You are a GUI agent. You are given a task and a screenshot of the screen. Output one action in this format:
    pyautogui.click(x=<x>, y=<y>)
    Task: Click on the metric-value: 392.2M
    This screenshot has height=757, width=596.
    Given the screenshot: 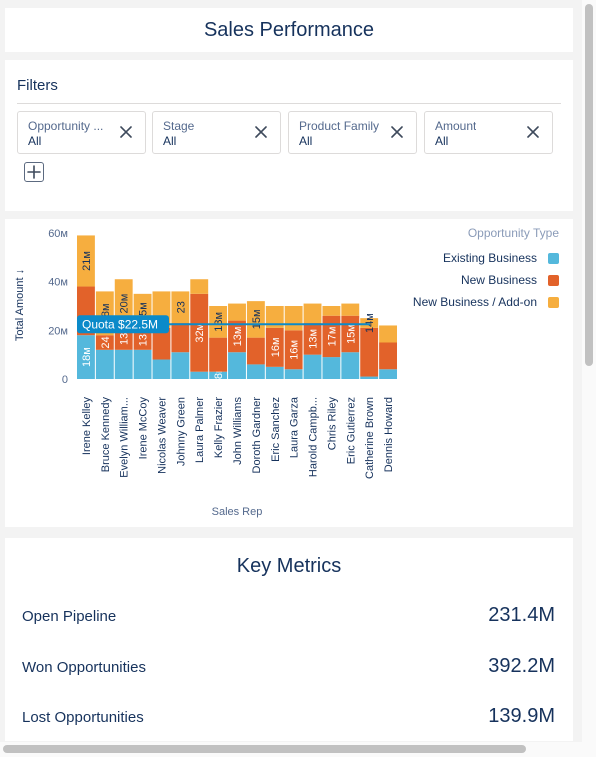 What is the action you would take?
    pyautogui.click(x=521, y=666)
    